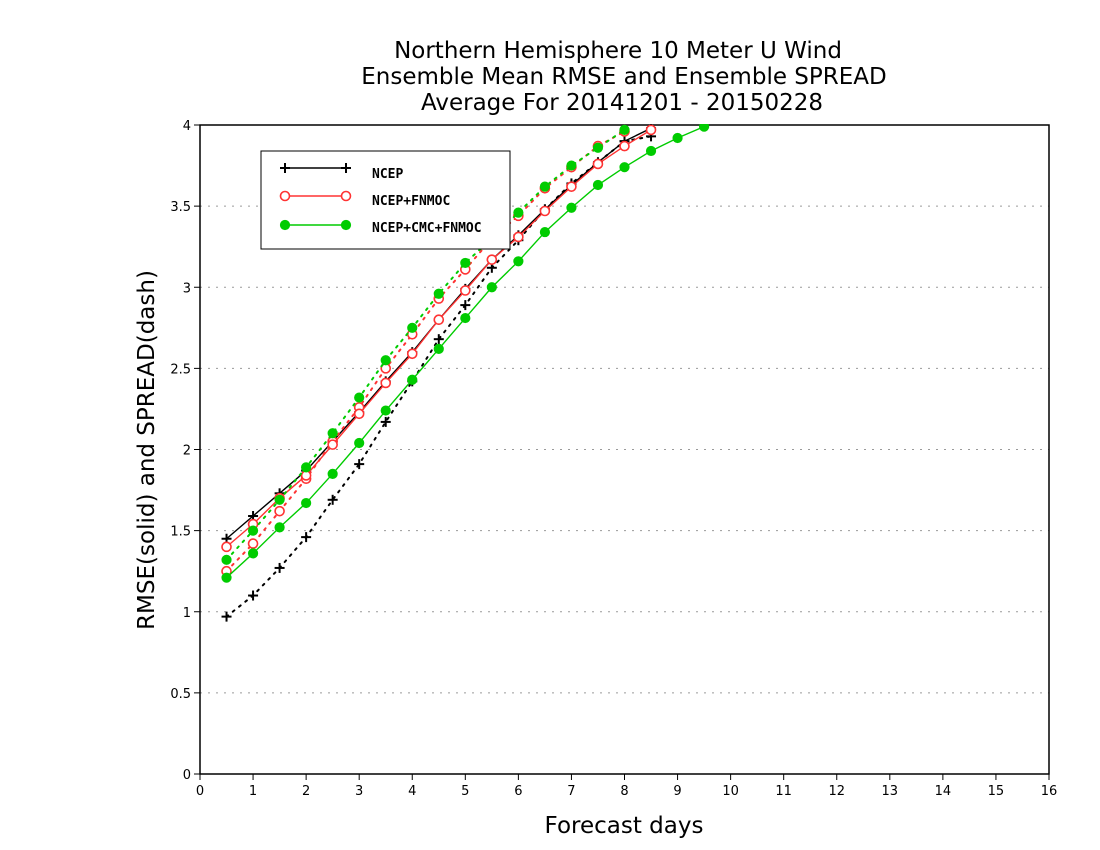 The height and width of the screenshot is (850, 1100). Describe the element at coordinates (180, 532) in the screenshot. I see `y-tick-label: 1.5` at that location.